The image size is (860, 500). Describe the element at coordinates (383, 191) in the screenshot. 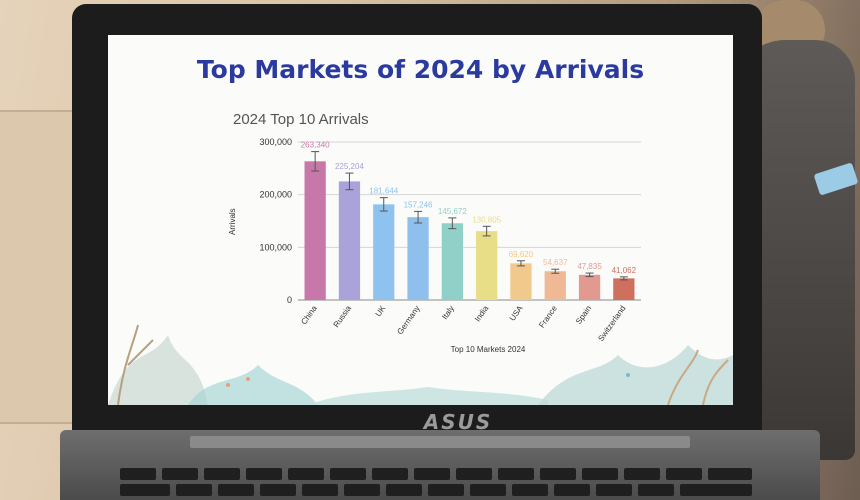

I see `data-label: 181,644` at that location.